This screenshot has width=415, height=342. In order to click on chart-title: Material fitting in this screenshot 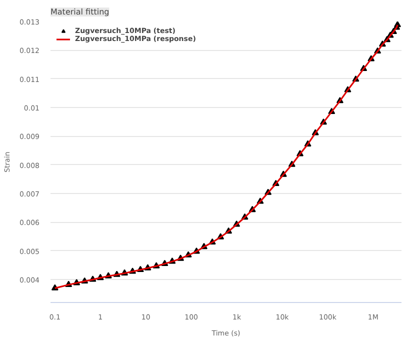, I will do `click(80, 12)`.